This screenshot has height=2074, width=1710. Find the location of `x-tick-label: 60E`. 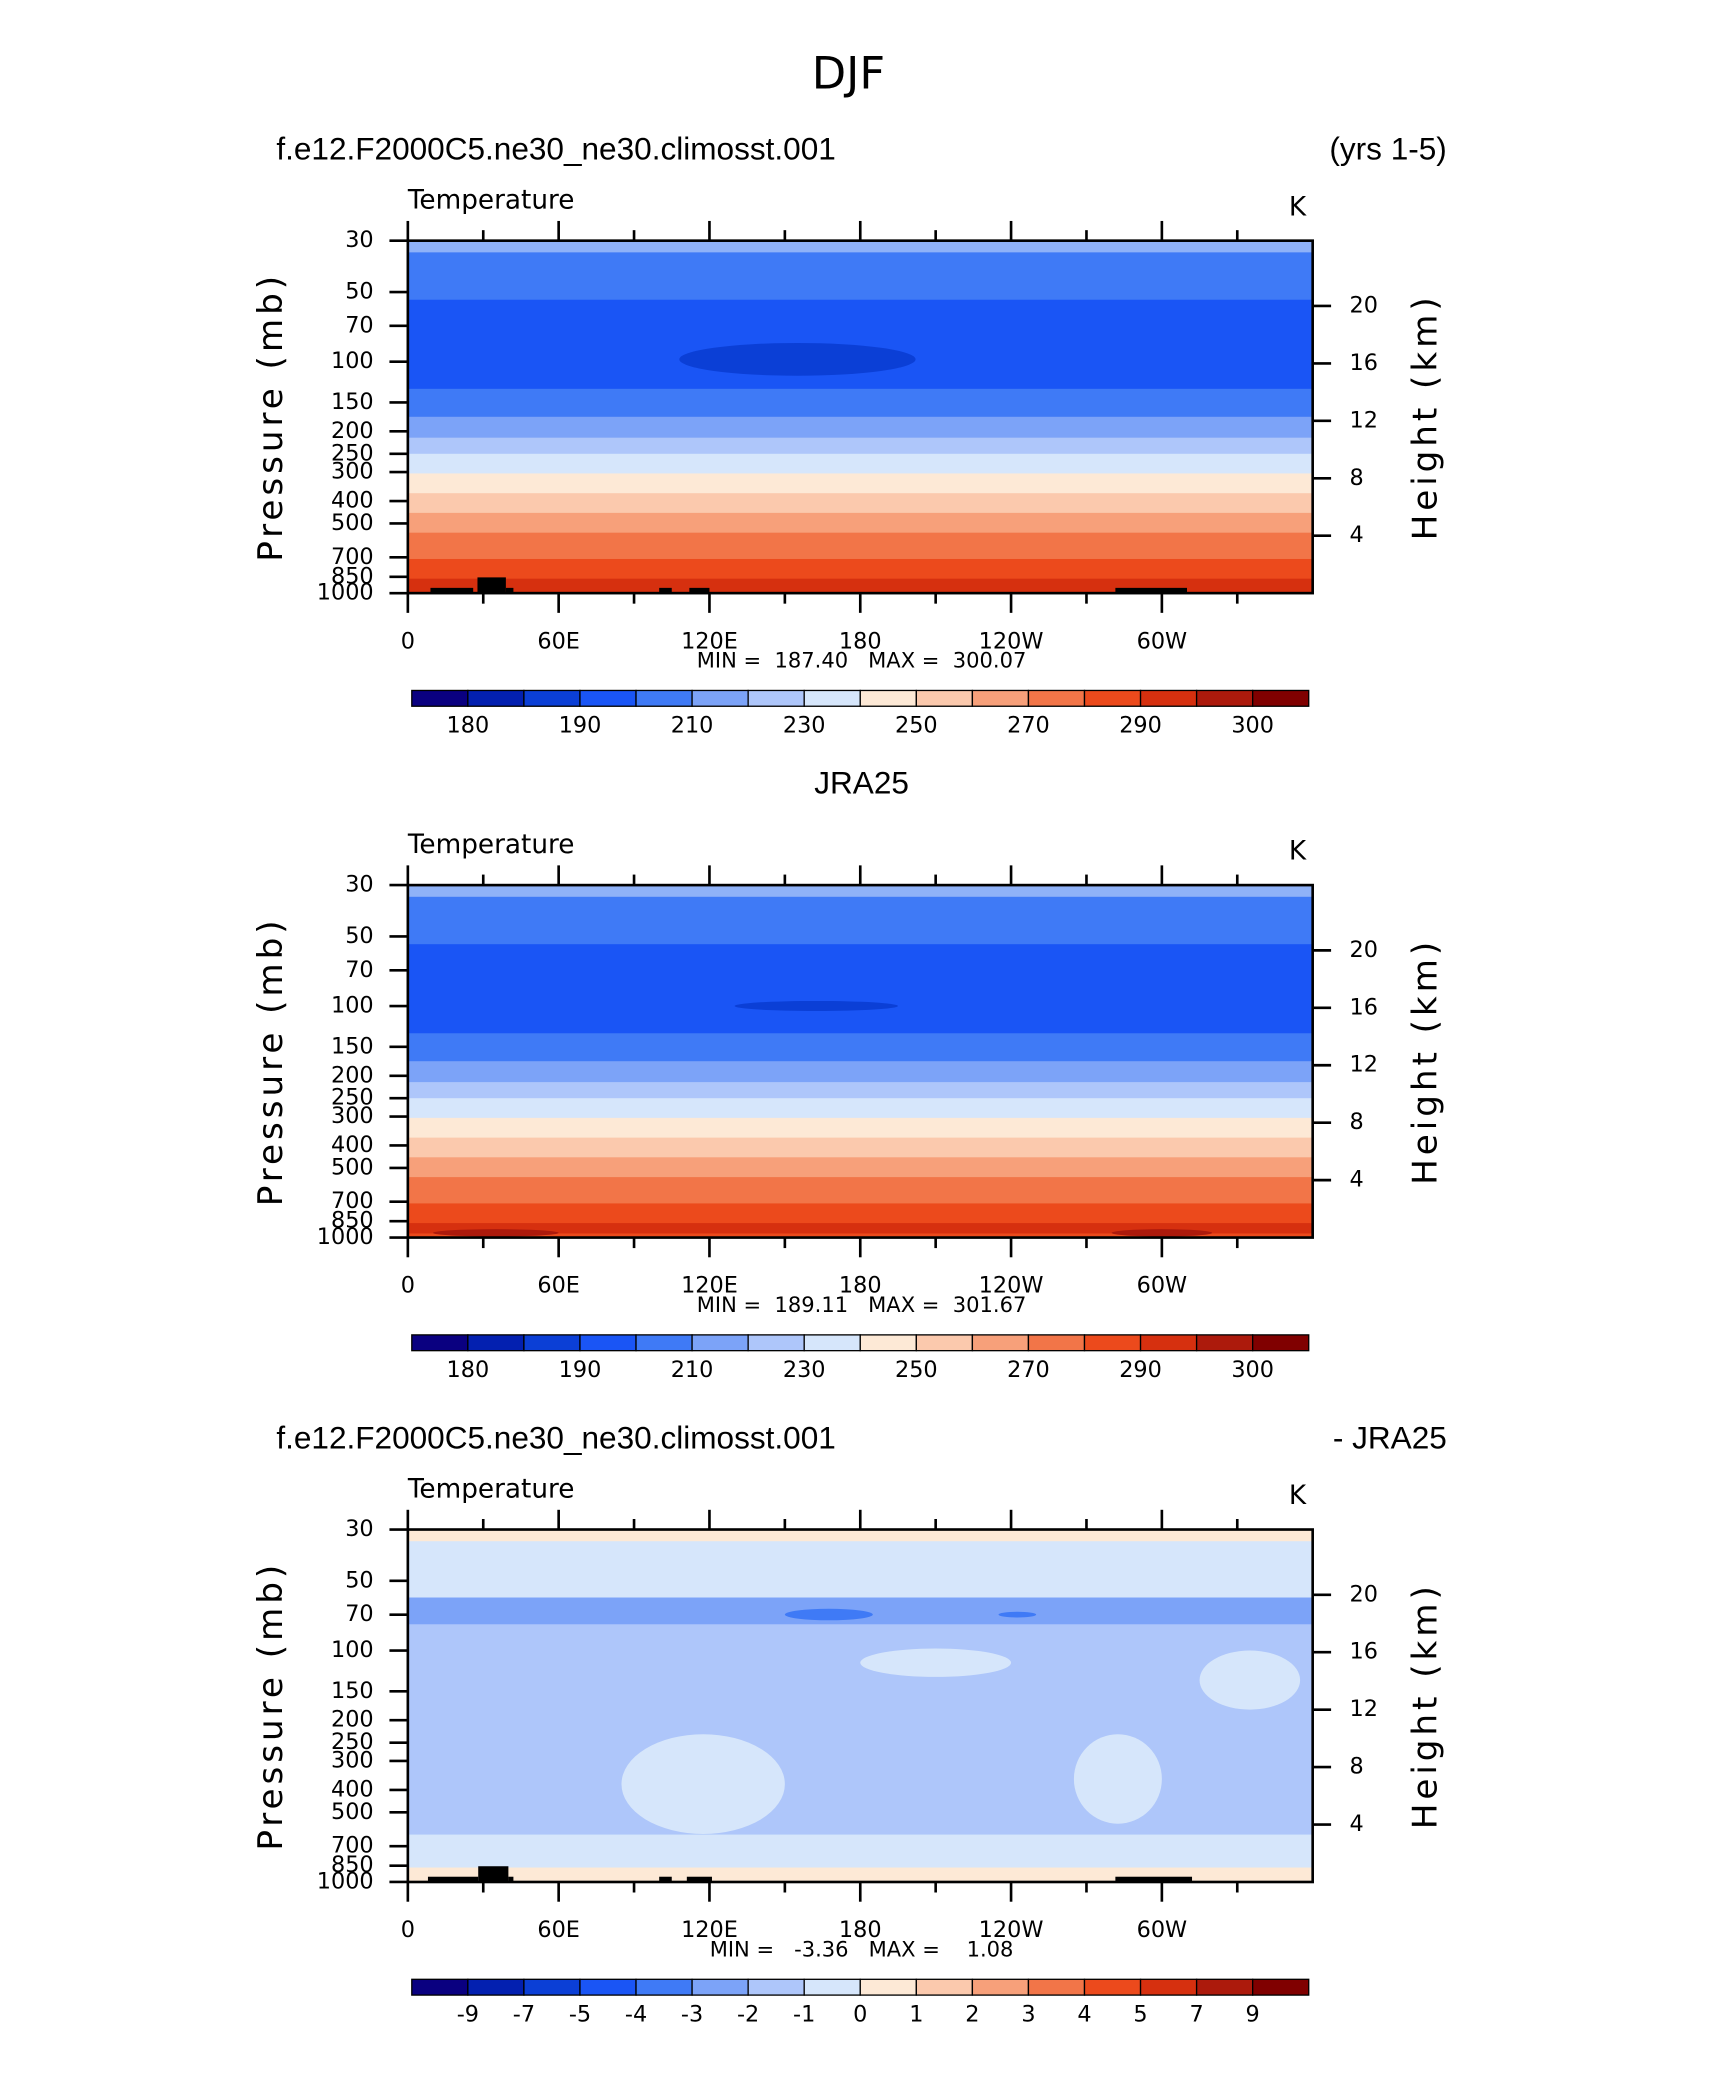

x-tick-label: 60E is located at coordinates (558, 1930).